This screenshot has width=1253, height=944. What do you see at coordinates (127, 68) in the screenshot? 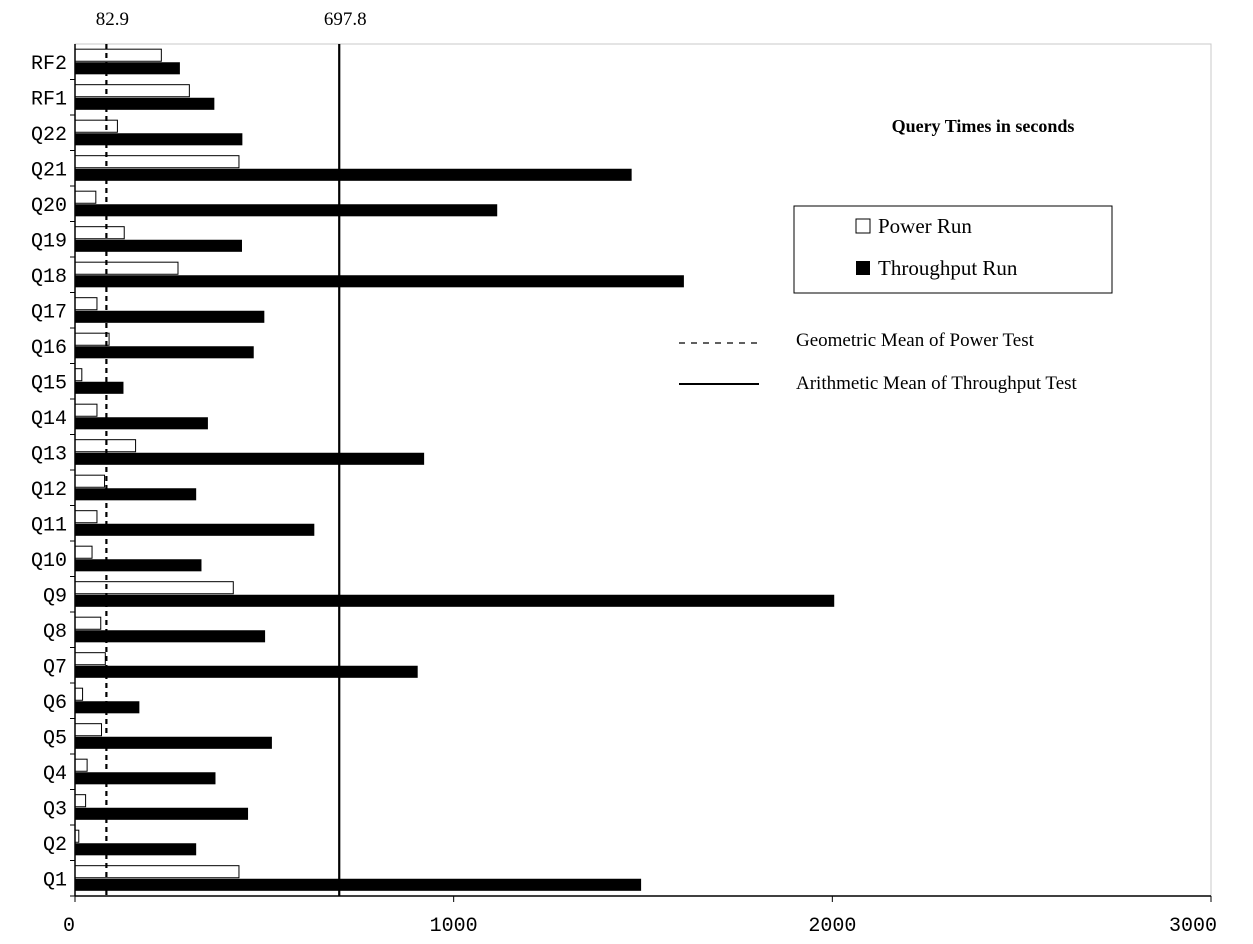
I see `bar-throughput-run-rf2` at bounding box center [127, 68].